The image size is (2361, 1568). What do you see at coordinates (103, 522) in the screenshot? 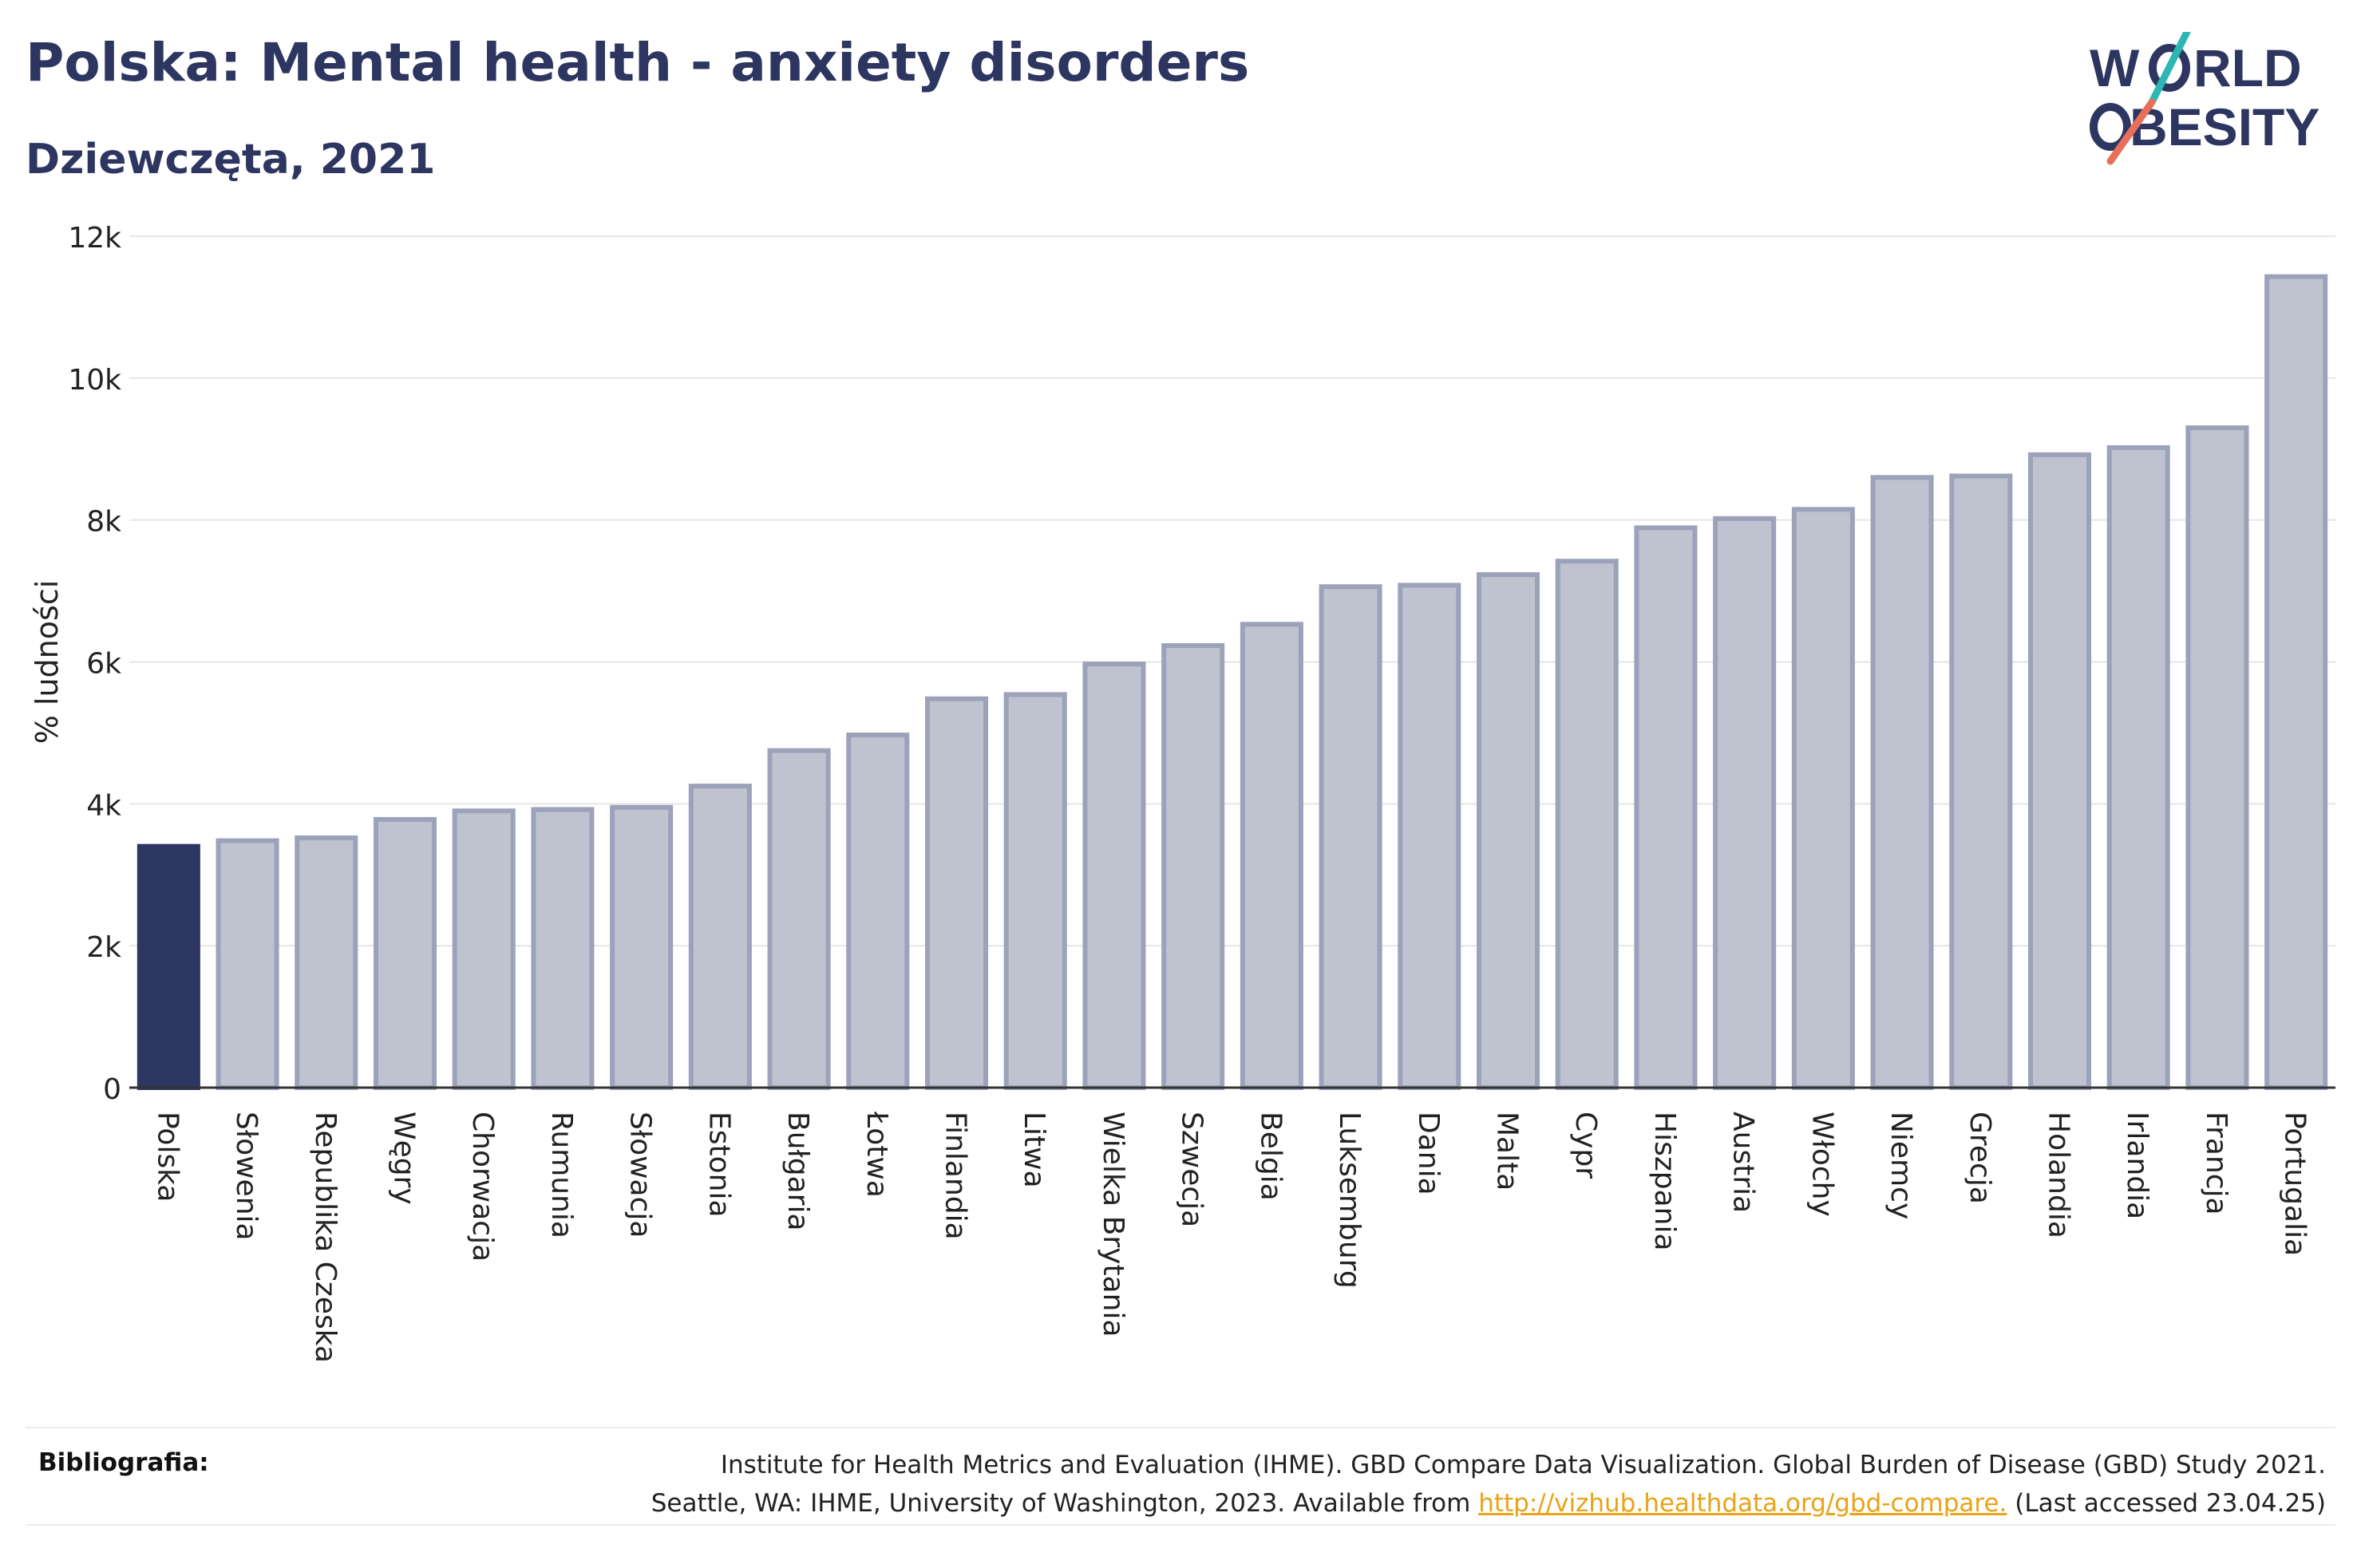
I see `y-tick-label: 8k` at bounding box center [103, 522].